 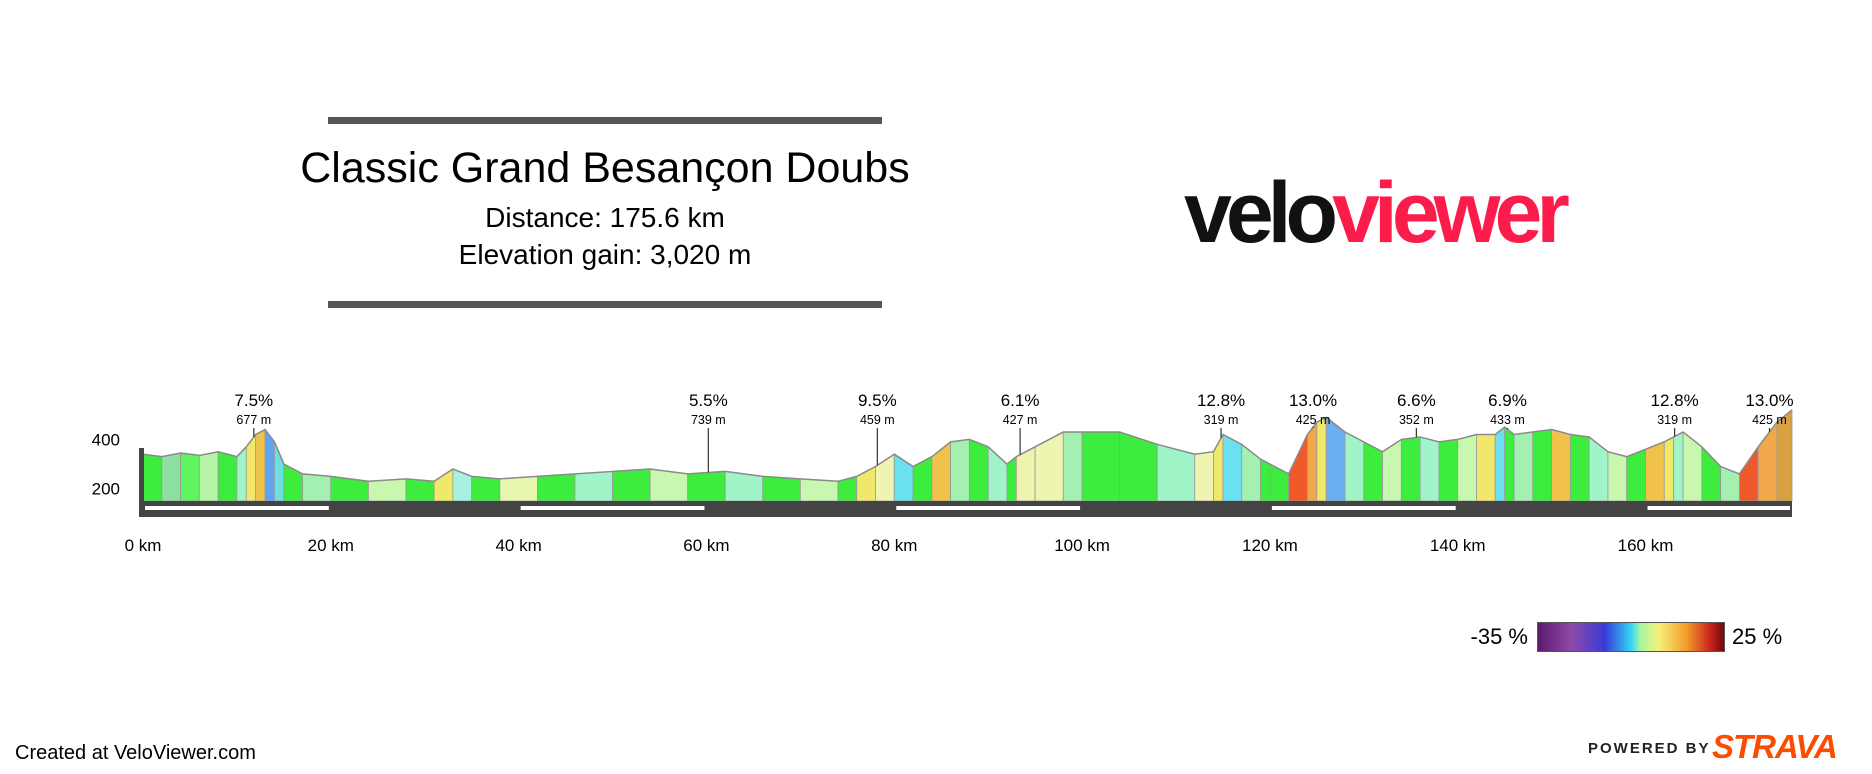 I want to click on powered-by-text: POWERED BY, so click(x=1649, y=748).